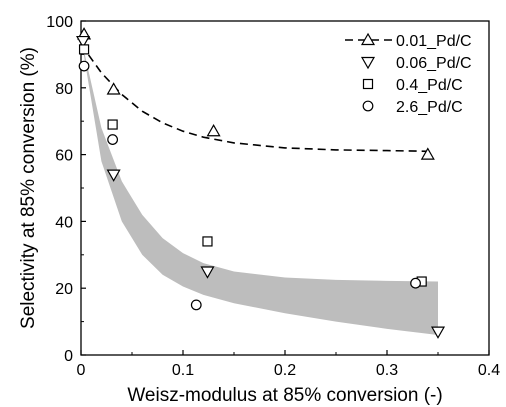 The image size is (506, 407). Describe the element at coordinates (368, 106) in the screenshot. I see `legend-marker-circle` at that location.